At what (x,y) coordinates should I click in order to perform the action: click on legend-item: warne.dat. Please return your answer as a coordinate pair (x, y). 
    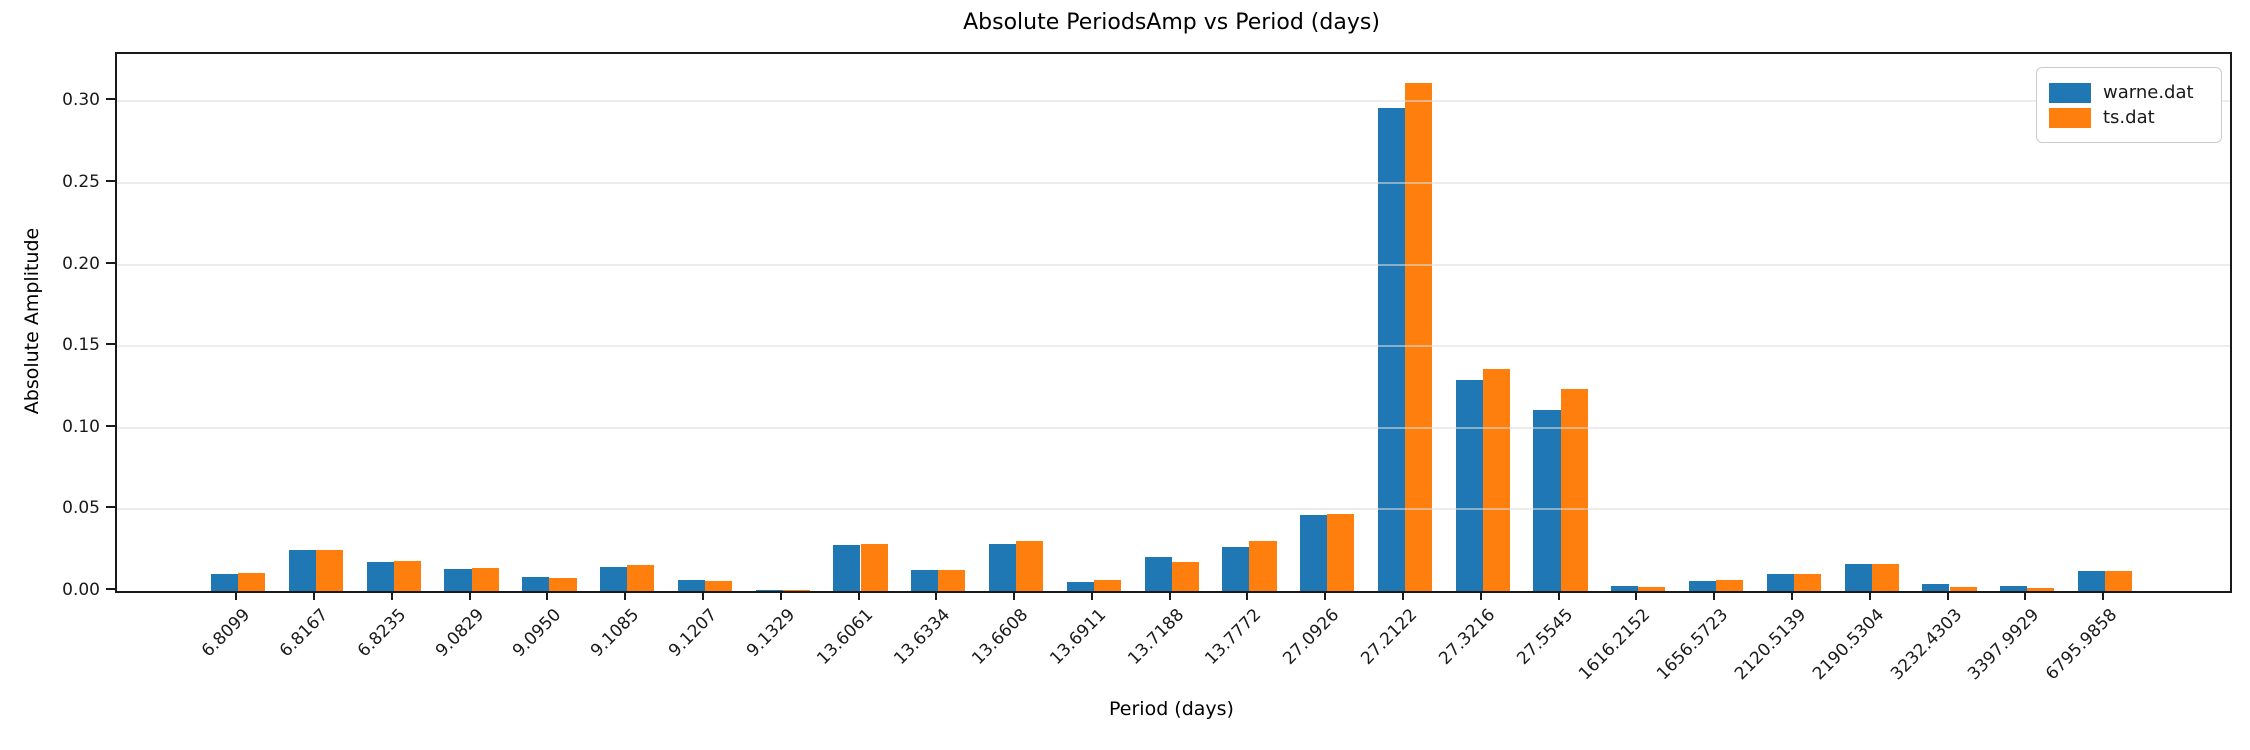
    Looking at the image, I should click on (2129, 92).